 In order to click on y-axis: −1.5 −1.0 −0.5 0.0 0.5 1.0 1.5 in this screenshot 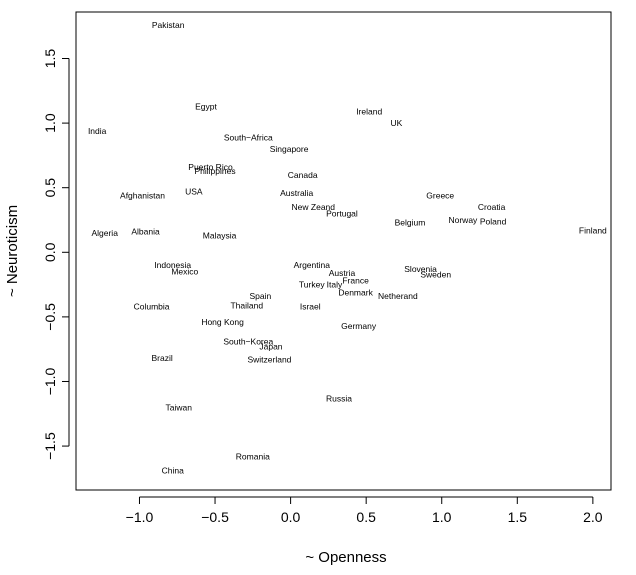, I will do `click(56, 254)`.